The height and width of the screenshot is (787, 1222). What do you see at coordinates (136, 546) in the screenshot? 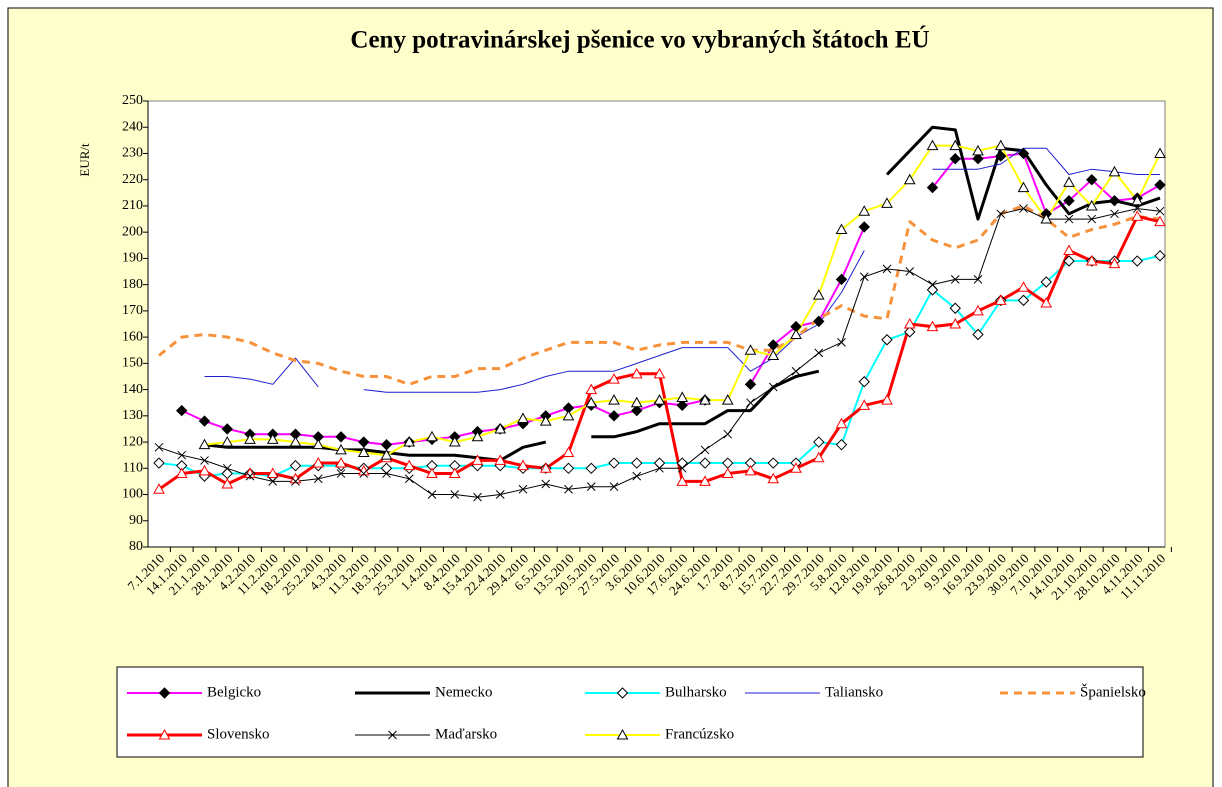
I see `y-tick-label: 80` at bounding box center [136, 546].